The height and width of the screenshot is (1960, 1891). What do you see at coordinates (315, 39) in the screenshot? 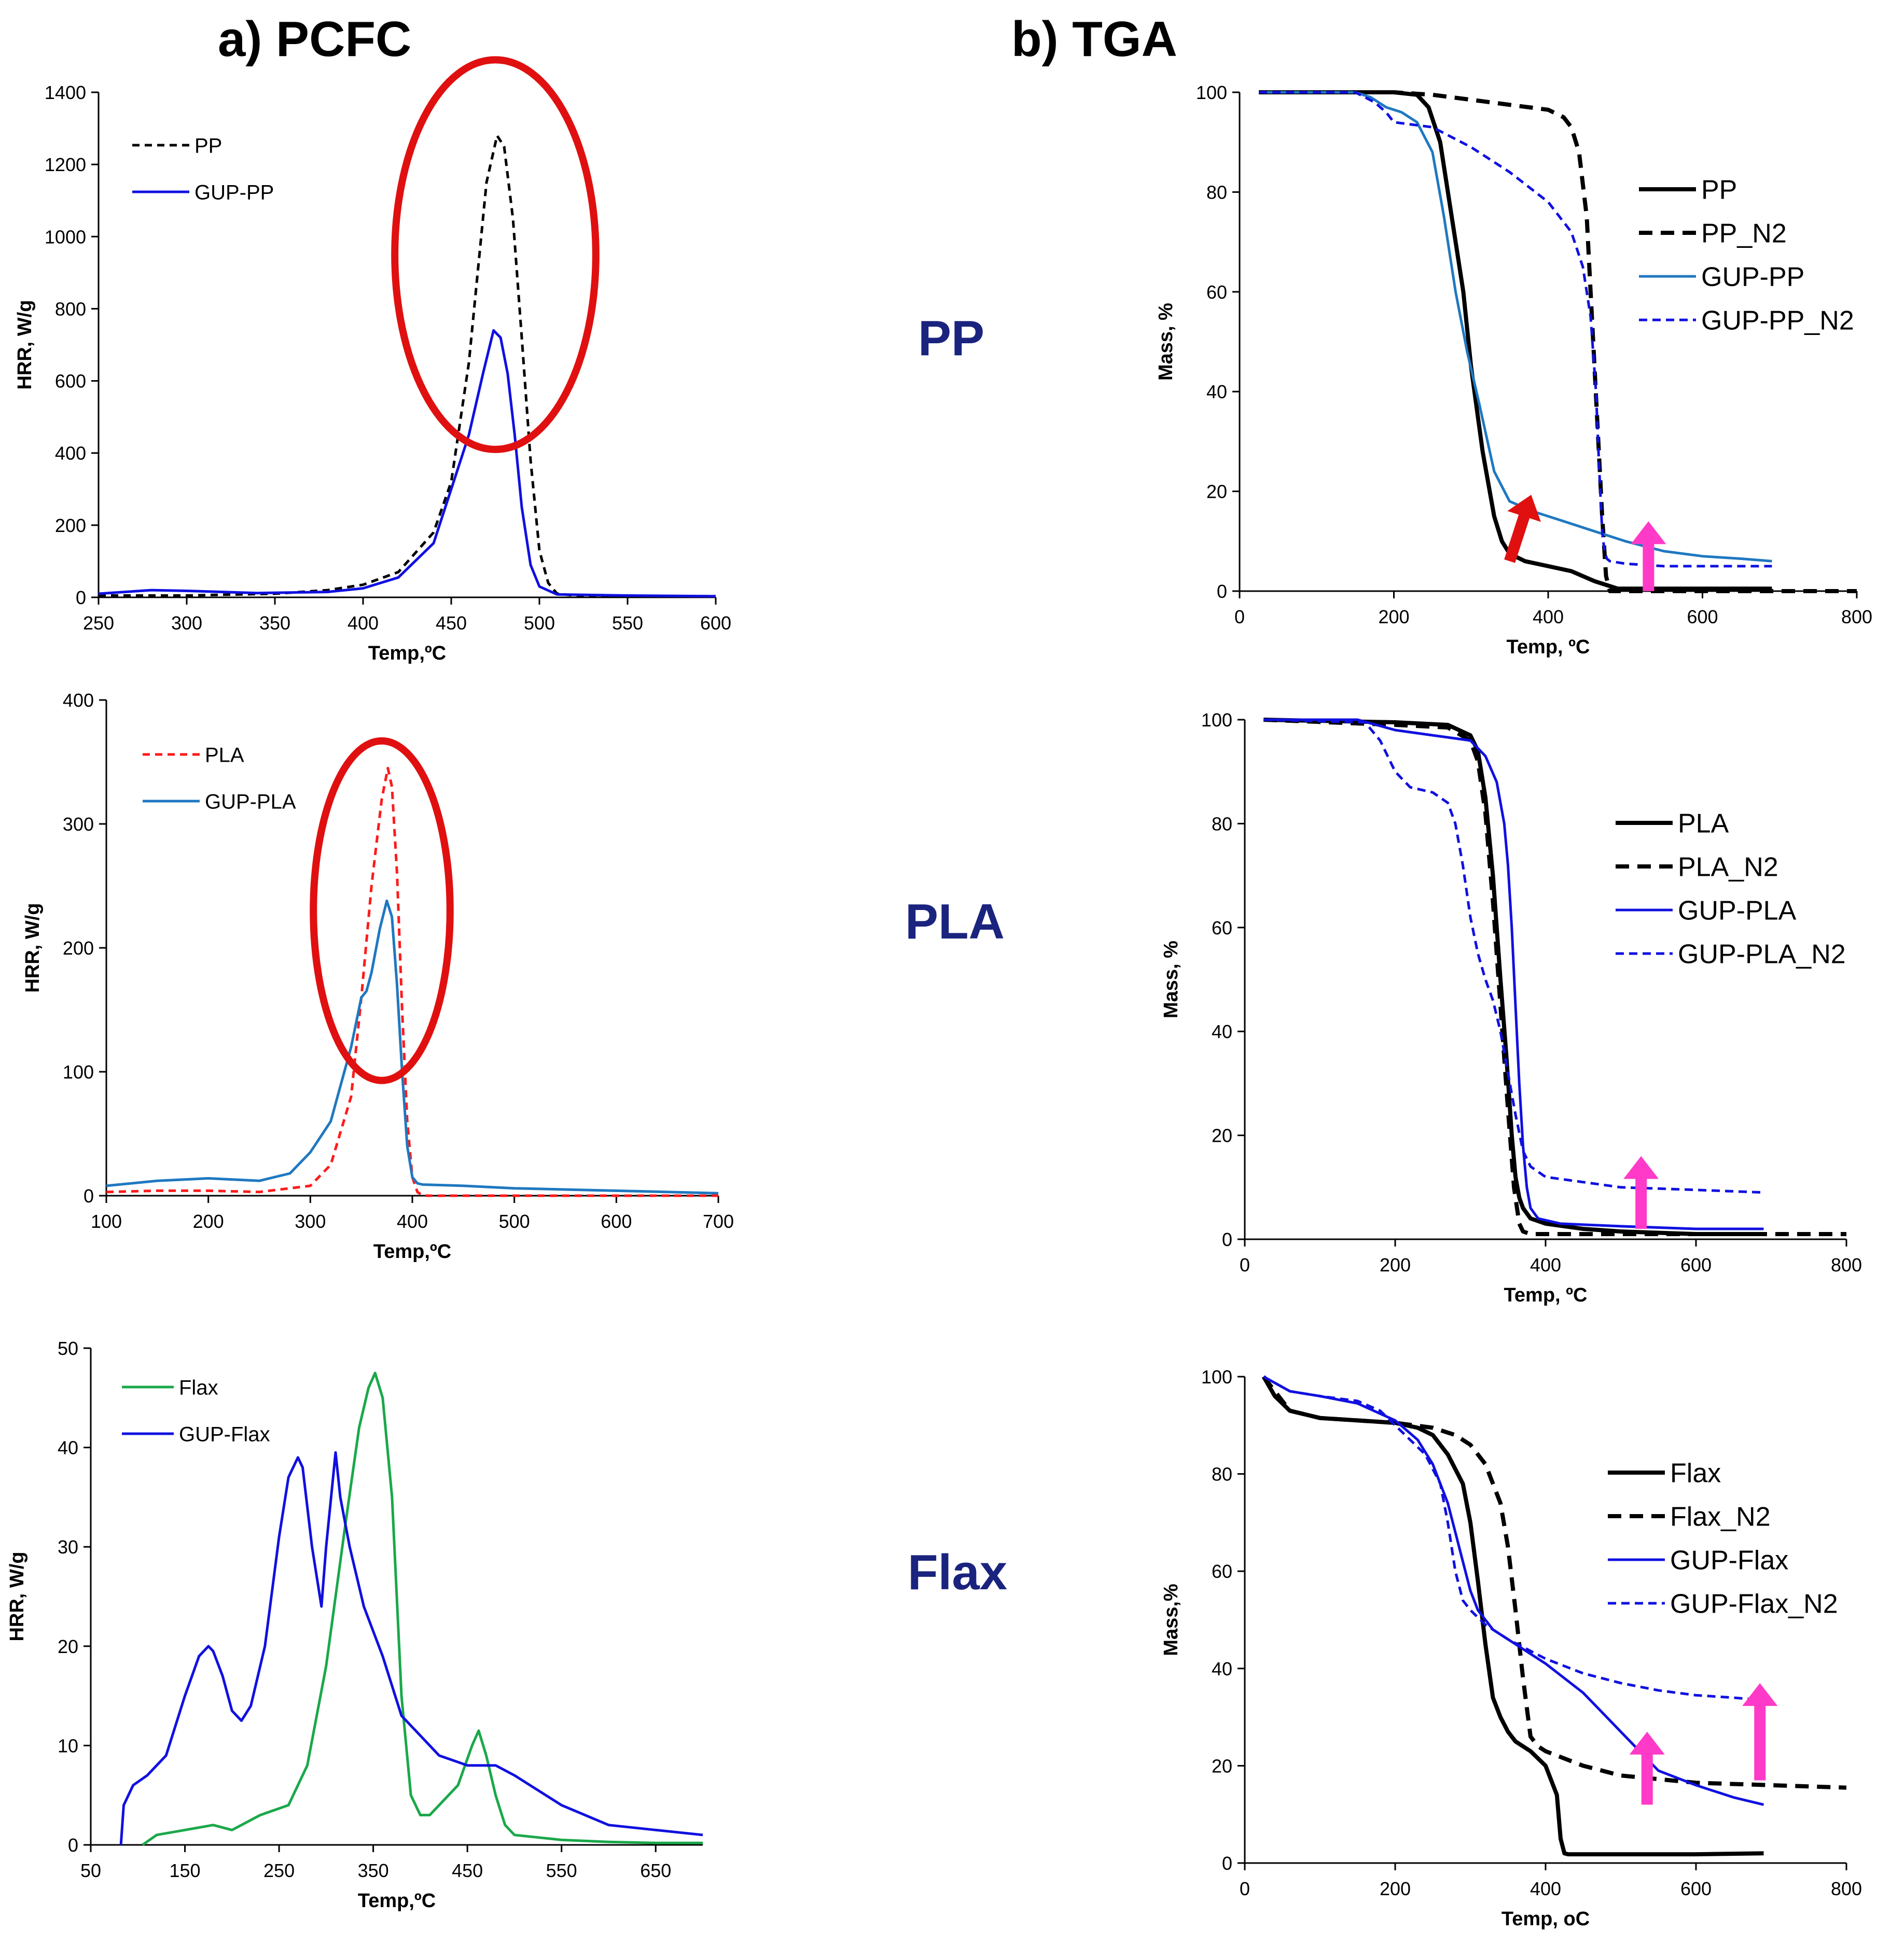
I see `pcfc-heading: a) PCFC` at bounding box center [315, 39].